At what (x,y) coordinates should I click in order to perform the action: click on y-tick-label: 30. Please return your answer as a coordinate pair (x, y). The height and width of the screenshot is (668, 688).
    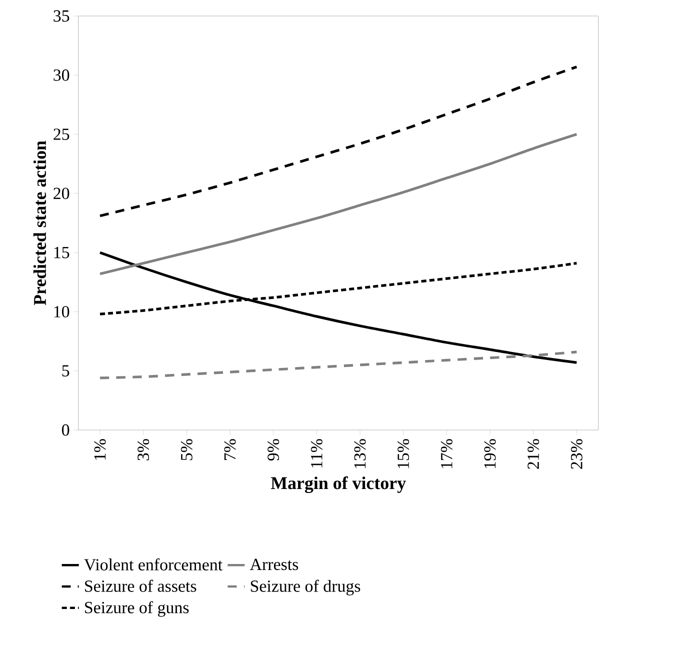
    Looking at the image, I should click on (62, 75).